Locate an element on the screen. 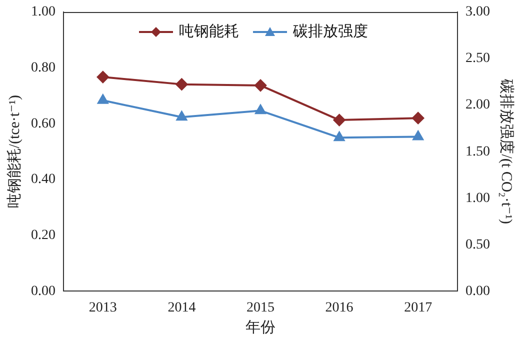 This screenshot has height=339, width=523. y2-tick-label: 0.00 is located at coordinates (478, 291).